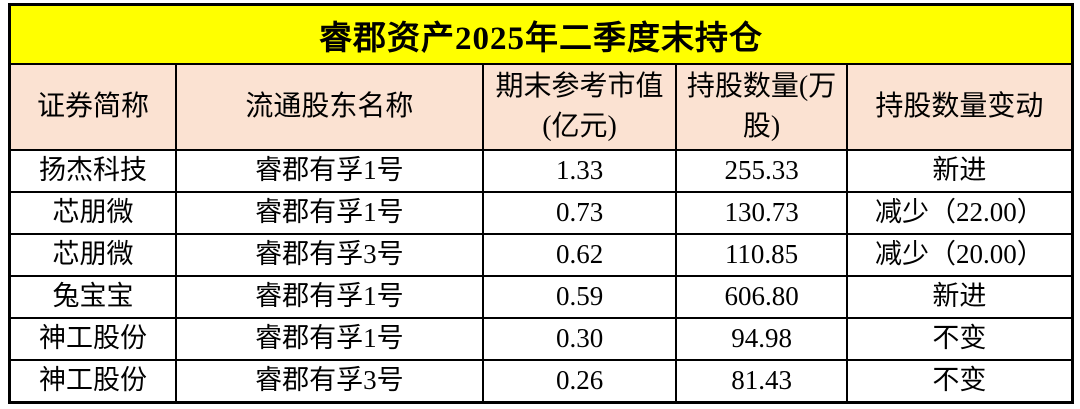 Image resolution: width=1080 pixels, height=409 pixels. What do you see at coordinates (959, 213) in the screenshot?
I see `cell-quantity-change: 减少（22.00）` at bounding box center [959, 213].